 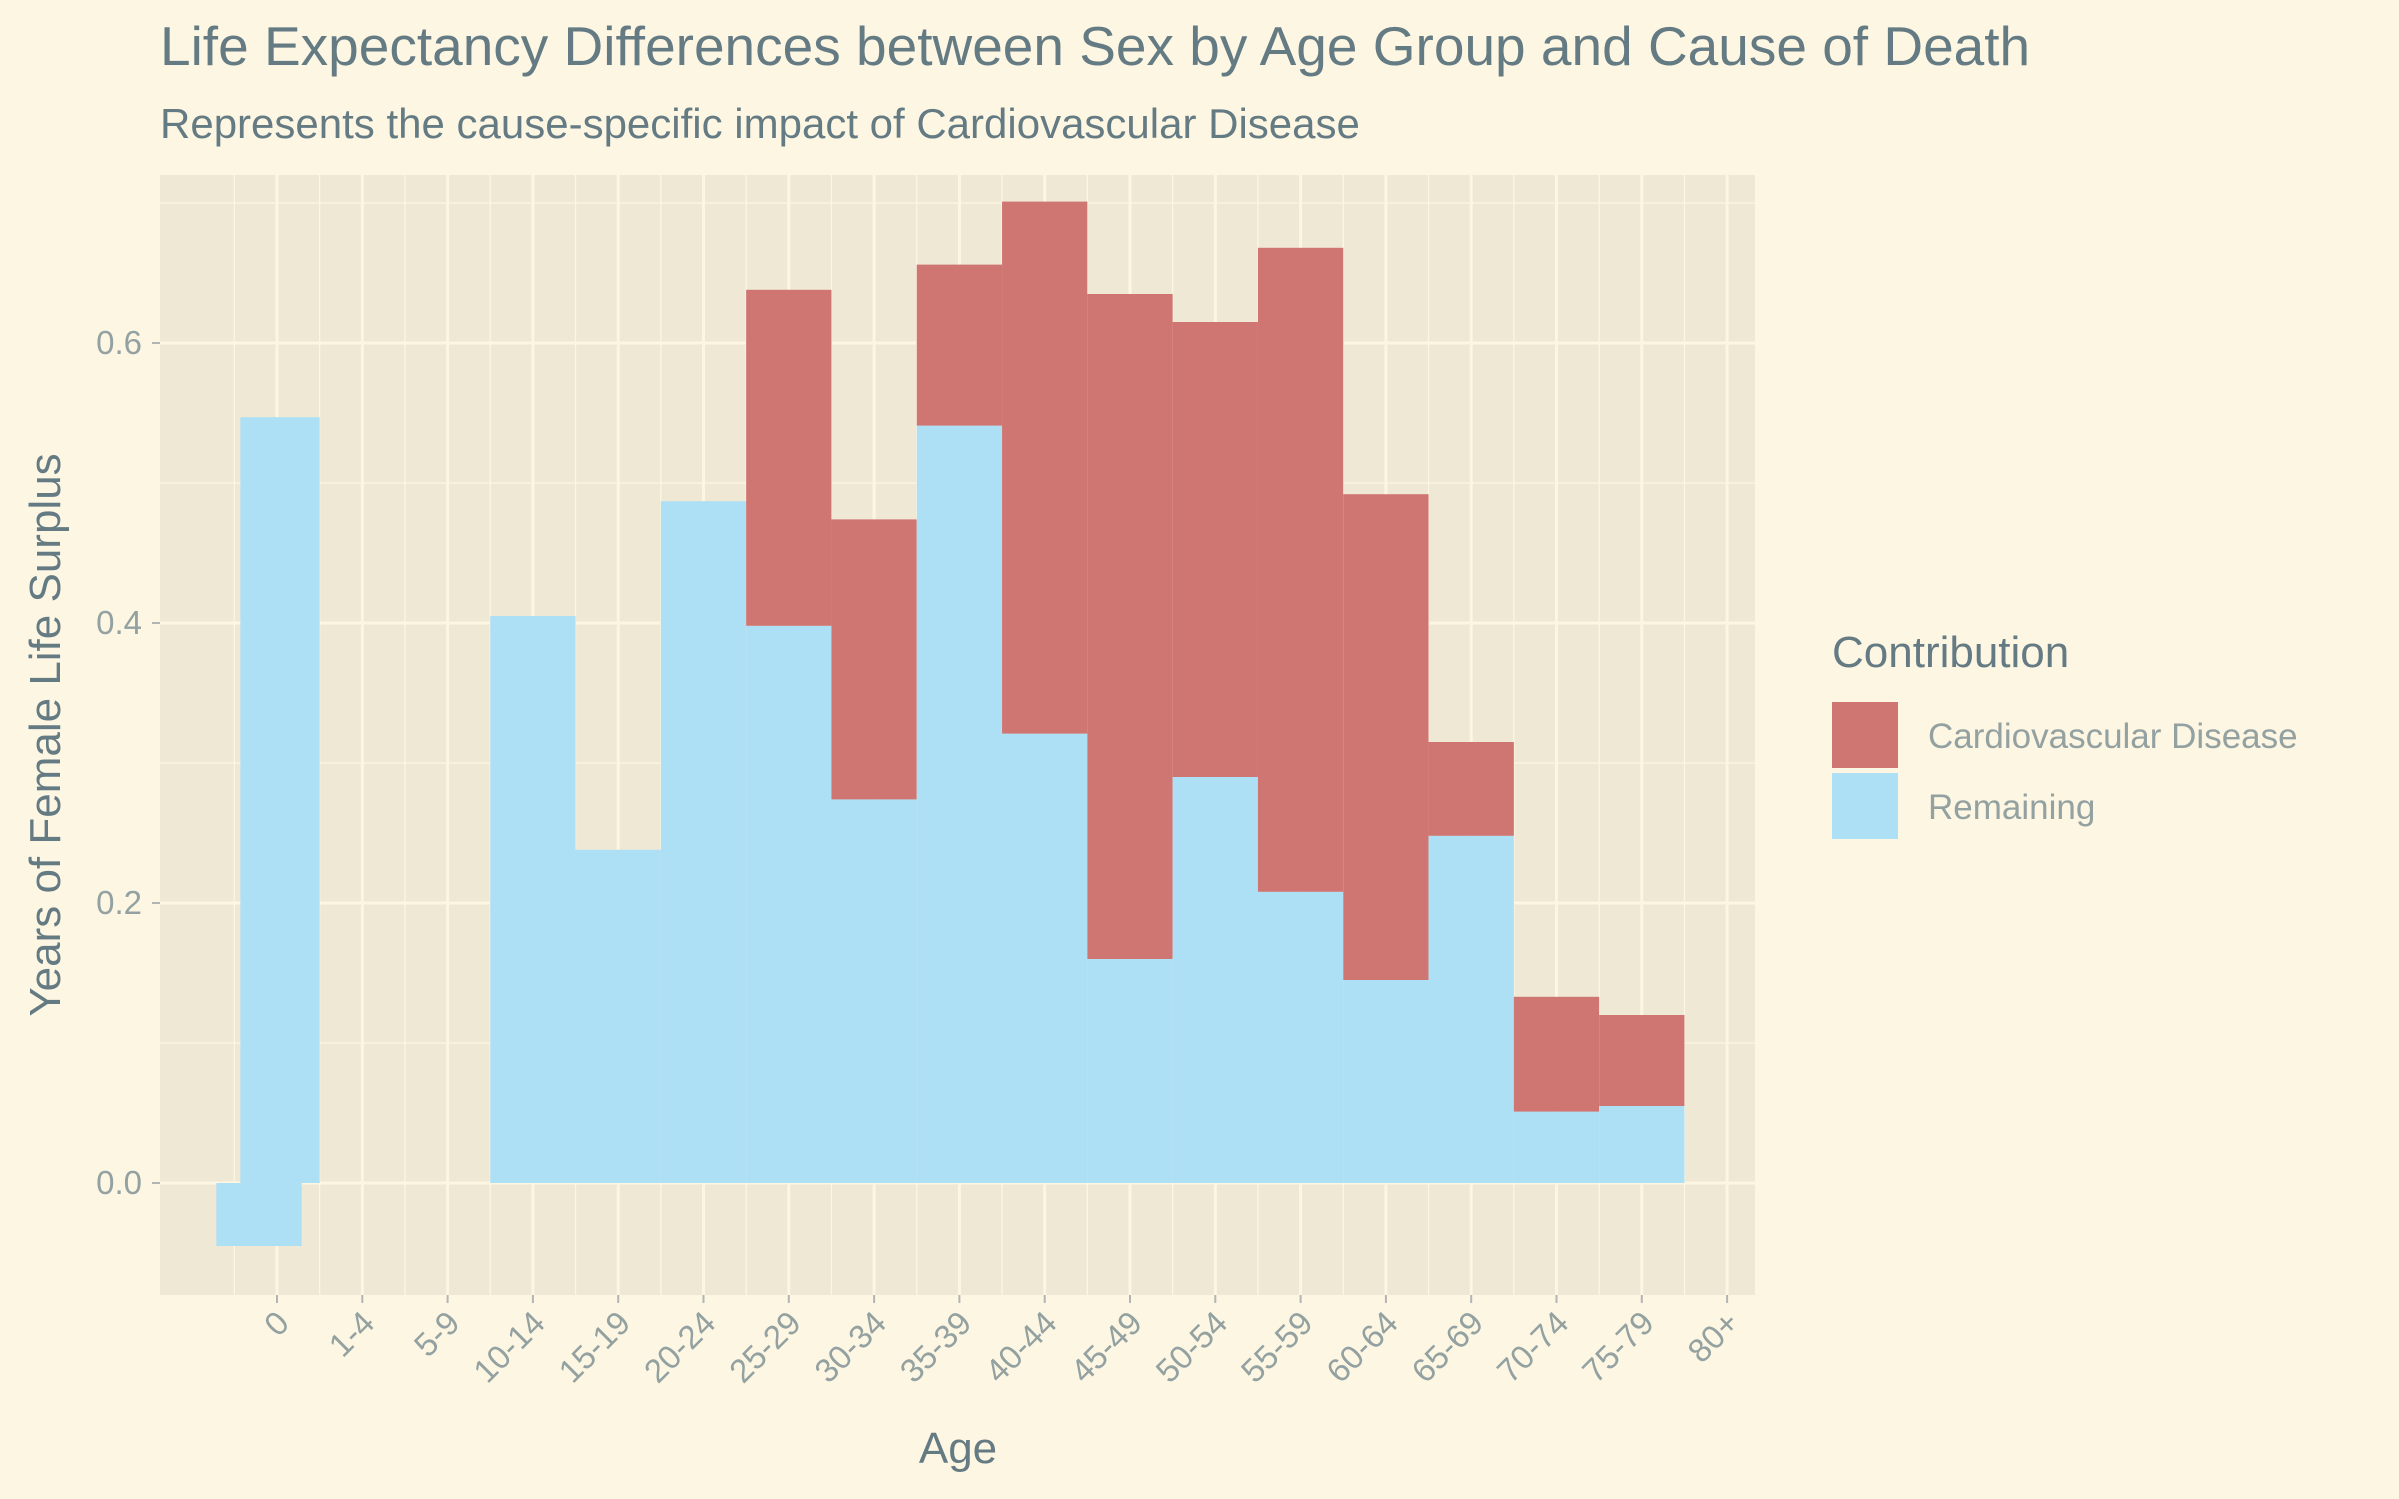 I want to click on x-tick-label: 15-19, so click(x=594, y=1347).